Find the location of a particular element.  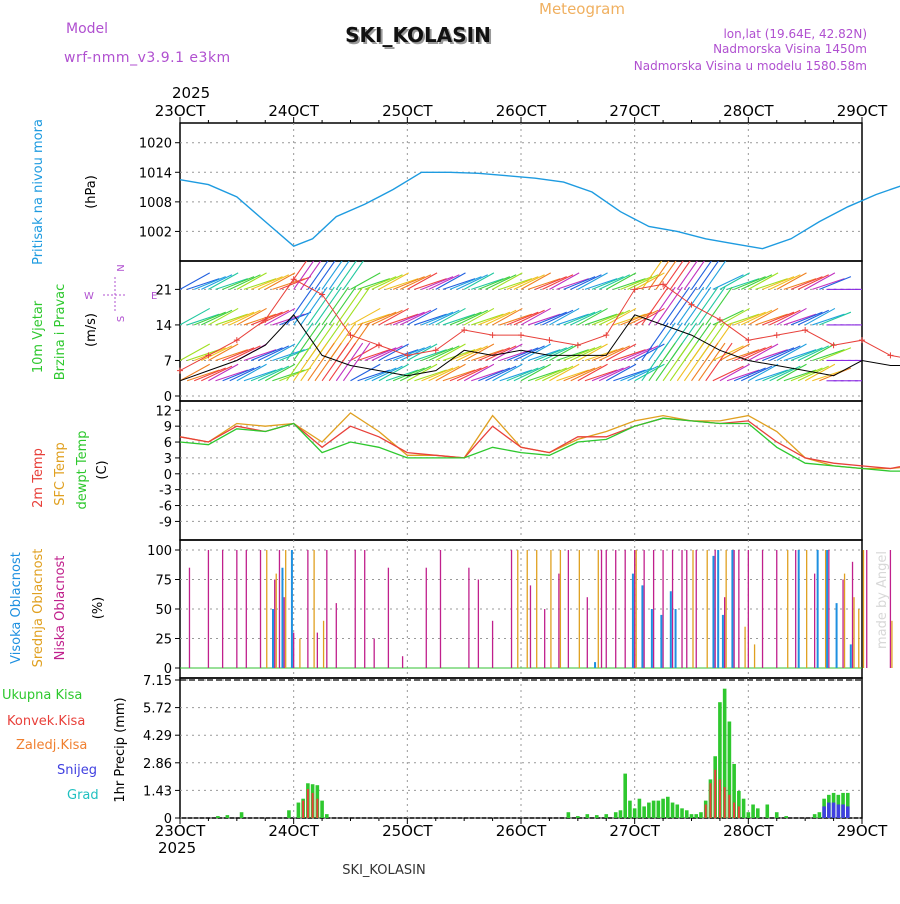

legend-hail: Grad is located at coordinates (83, 795).